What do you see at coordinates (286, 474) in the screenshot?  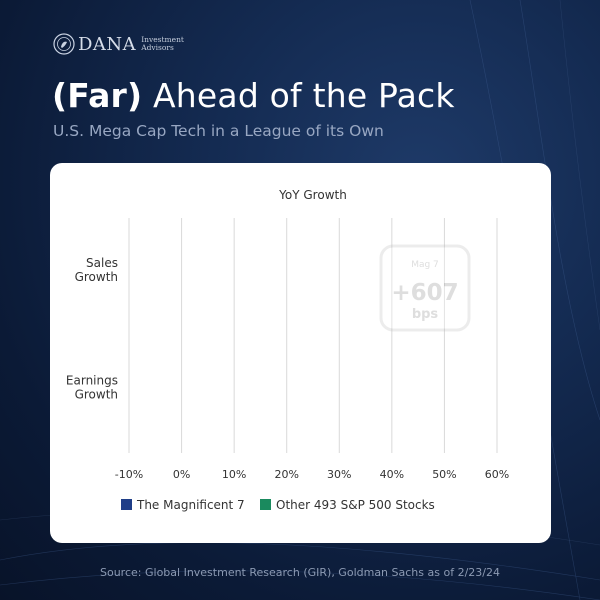 I see `x-tick-label: 20%` at bounding box center [286, 474].